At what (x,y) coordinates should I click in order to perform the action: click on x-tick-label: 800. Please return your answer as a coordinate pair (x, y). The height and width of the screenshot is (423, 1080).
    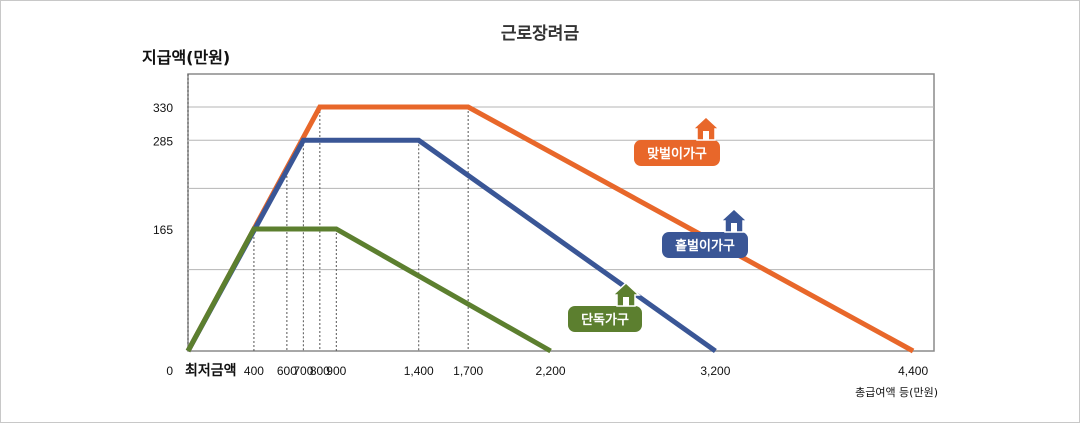
    Looking at the image, I should click on (320, 371).